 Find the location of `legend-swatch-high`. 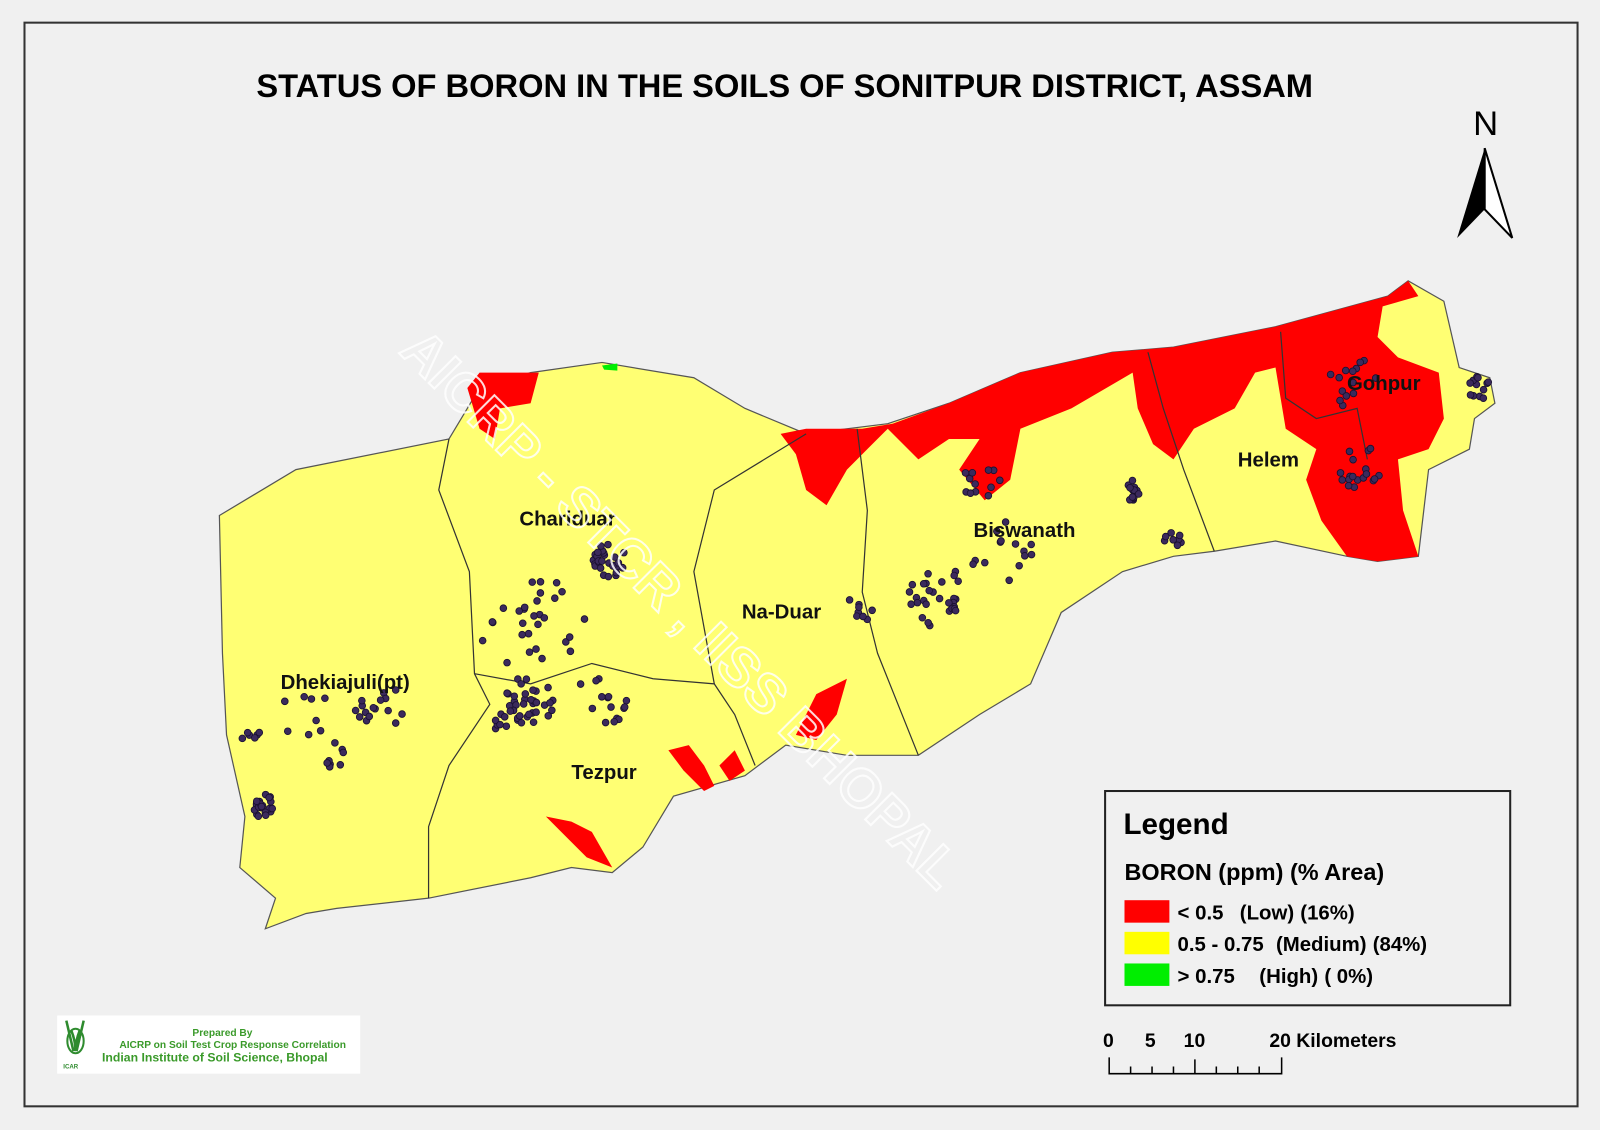

legend-swatch-high is located at coordinates (1147, 974).